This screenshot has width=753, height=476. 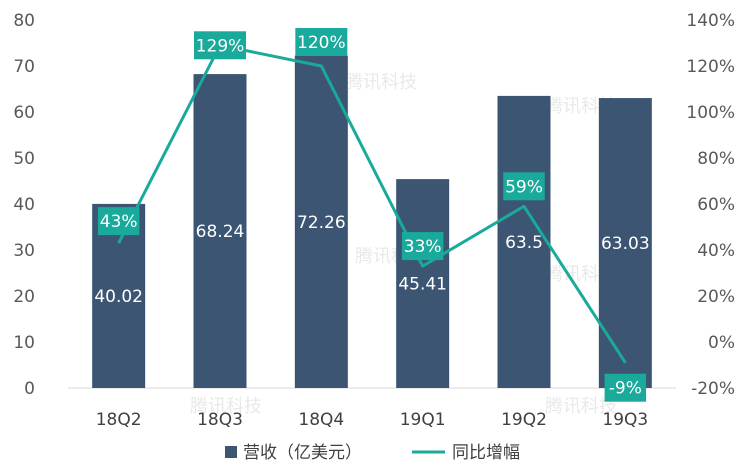 I want to click on bar-value-label: 68.24, so click(x=220, y=232).